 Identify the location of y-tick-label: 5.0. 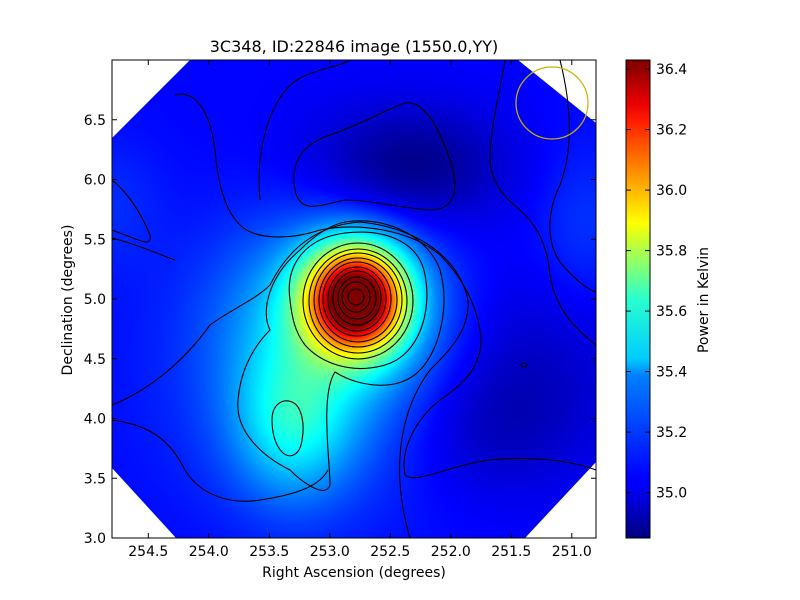
(95, 300).